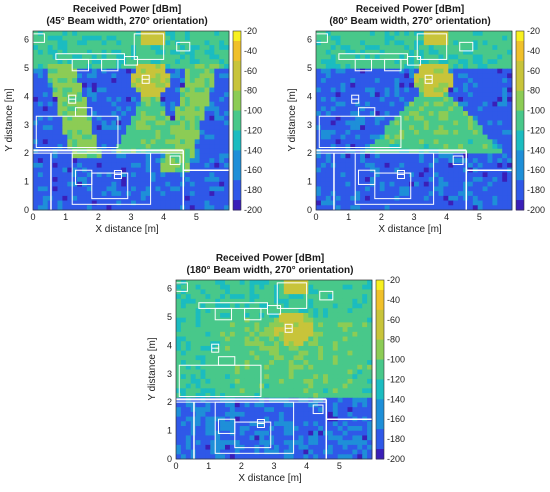  Describe the element at coordinates (126, 21) in the screenshot. I see `chart-subtitle: (45° Beam width, 270° orientation)` at that location.